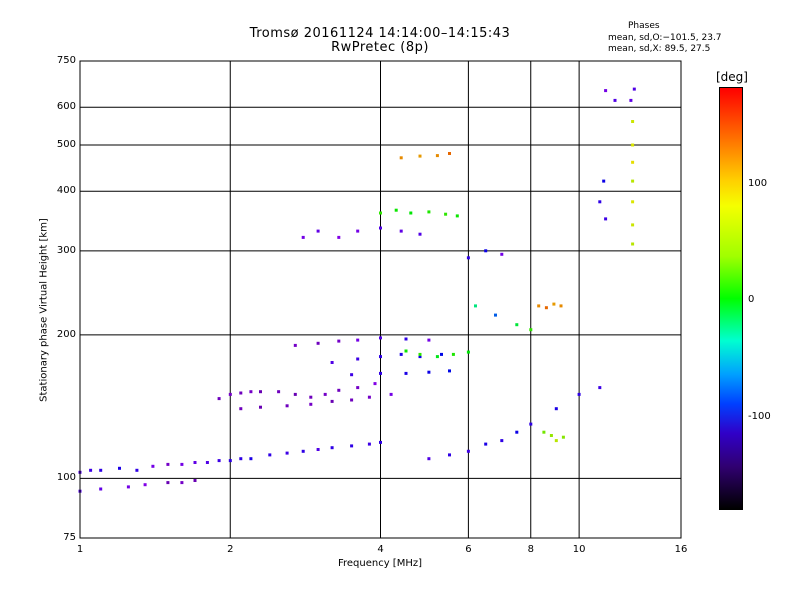 The height and width of the screenshot is (600, 800). I want to click on colorbar-tick-label: 0, so click(751, 299).